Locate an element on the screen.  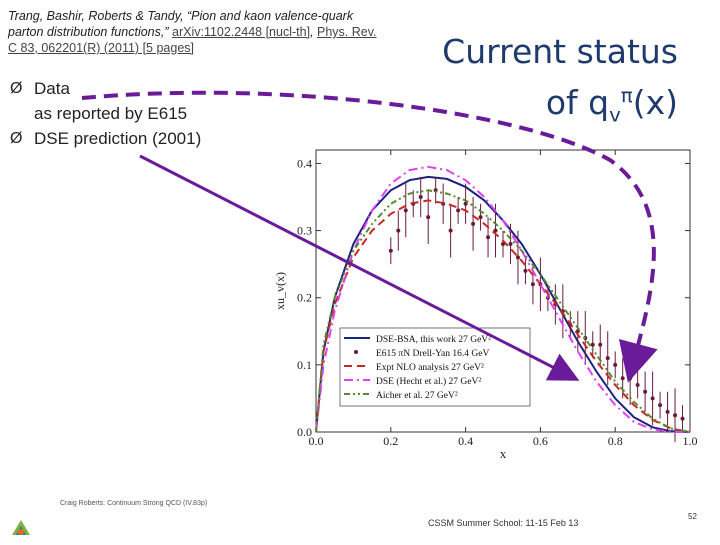
title-line-2: of qvπ(x) is located at coordinates (611, 105).